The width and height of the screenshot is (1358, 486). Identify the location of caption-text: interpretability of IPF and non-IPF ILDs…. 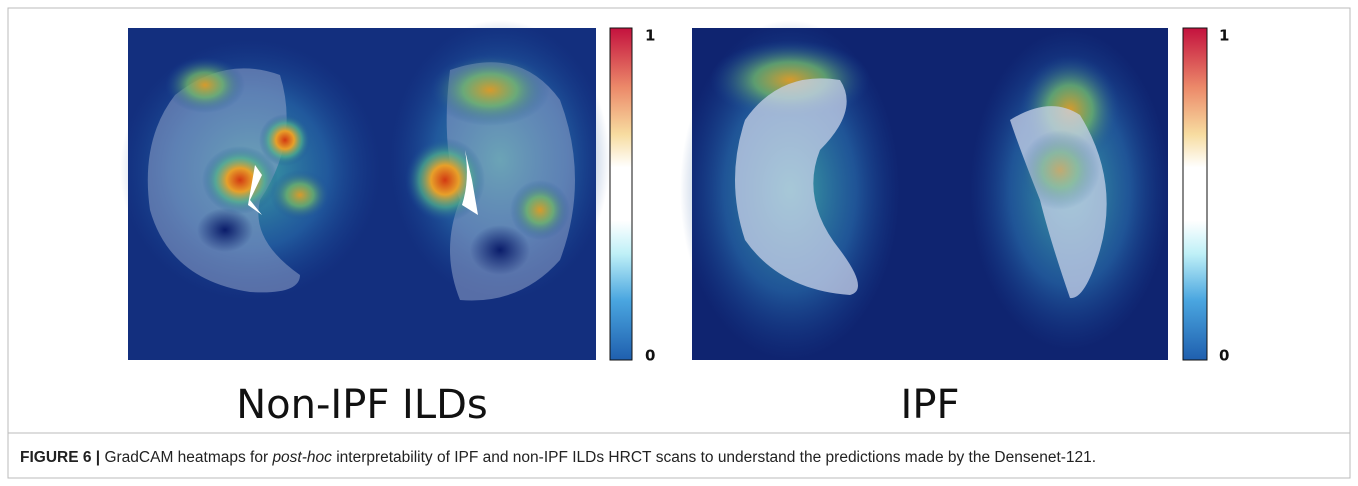
(714, 457).